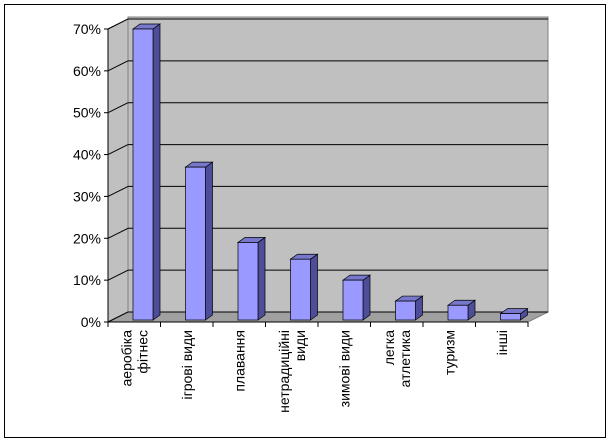 The height and width of the screenshot is (444, 612). I want to click on x-tick-label: туризм, so click(449, 352).